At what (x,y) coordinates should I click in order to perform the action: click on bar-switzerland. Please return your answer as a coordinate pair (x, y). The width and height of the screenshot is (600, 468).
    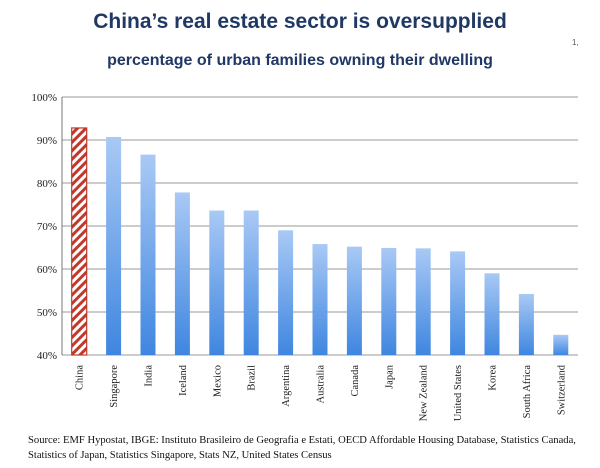
    Looking at the image, I should click on (561, 344).